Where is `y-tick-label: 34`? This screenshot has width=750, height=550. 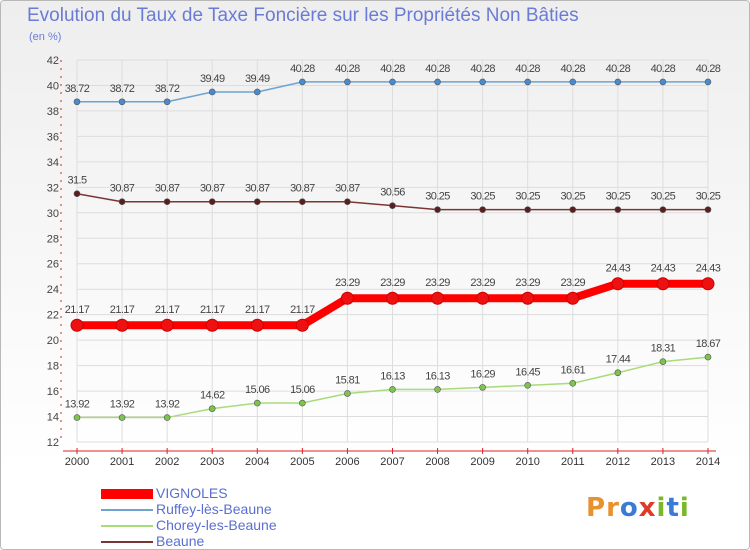 y-tick-label: 34 is located at coordinates (53, 163).